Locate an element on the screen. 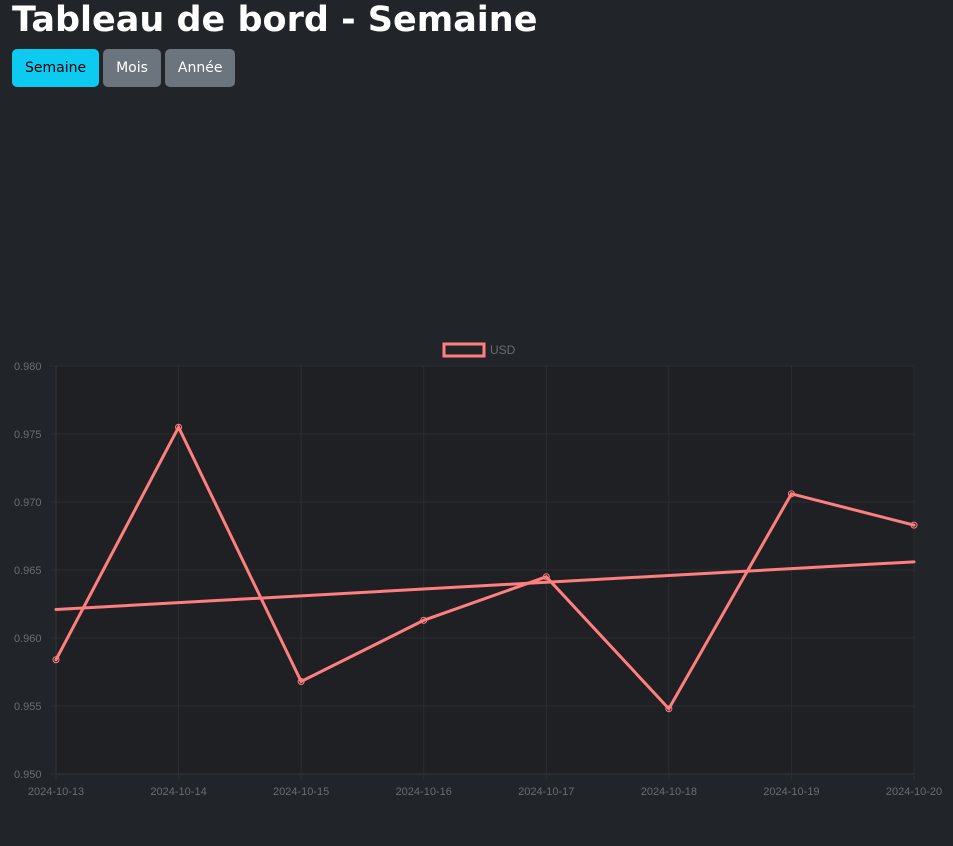  period-button-month: Mois is located at coordinates (132, 68).